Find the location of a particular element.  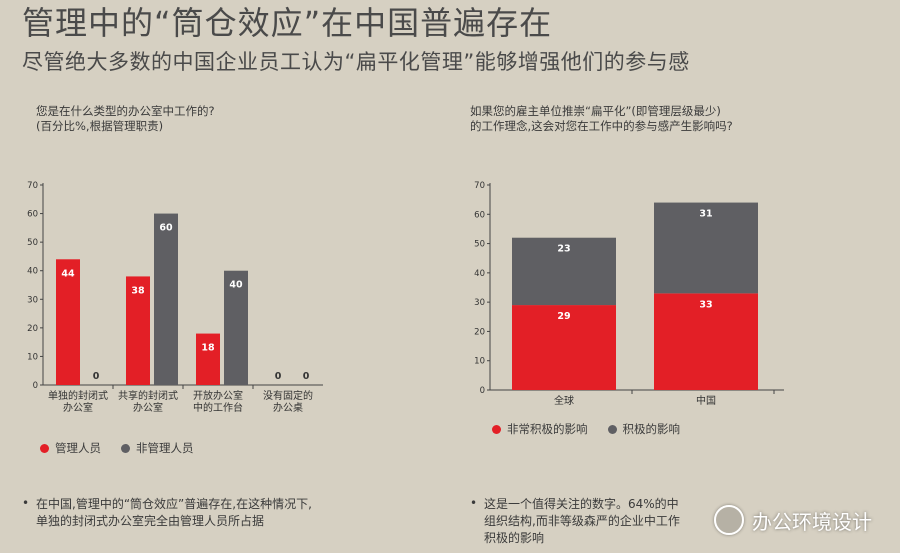

right-note-line1: 这是一个值得关注的数字。64%的中 is located at coordinates (581, 504).